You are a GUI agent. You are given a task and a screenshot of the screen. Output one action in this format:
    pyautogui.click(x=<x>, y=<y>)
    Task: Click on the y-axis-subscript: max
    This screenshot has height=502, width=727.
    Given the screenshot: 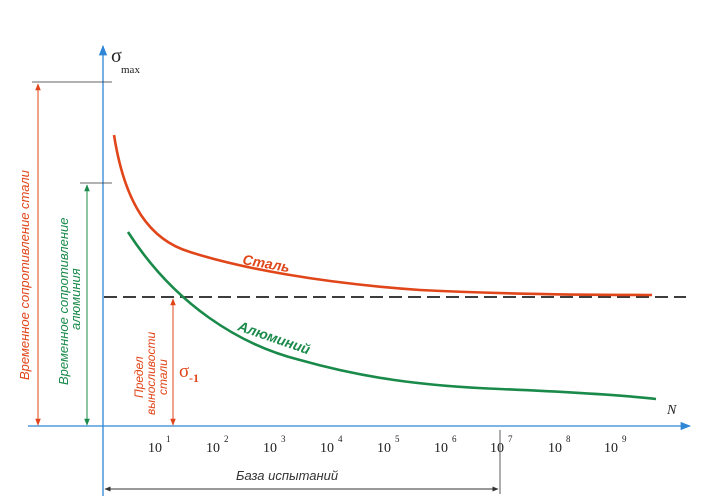 What is the action you would take?
    pyautogui.click(x=130, y=70)
    